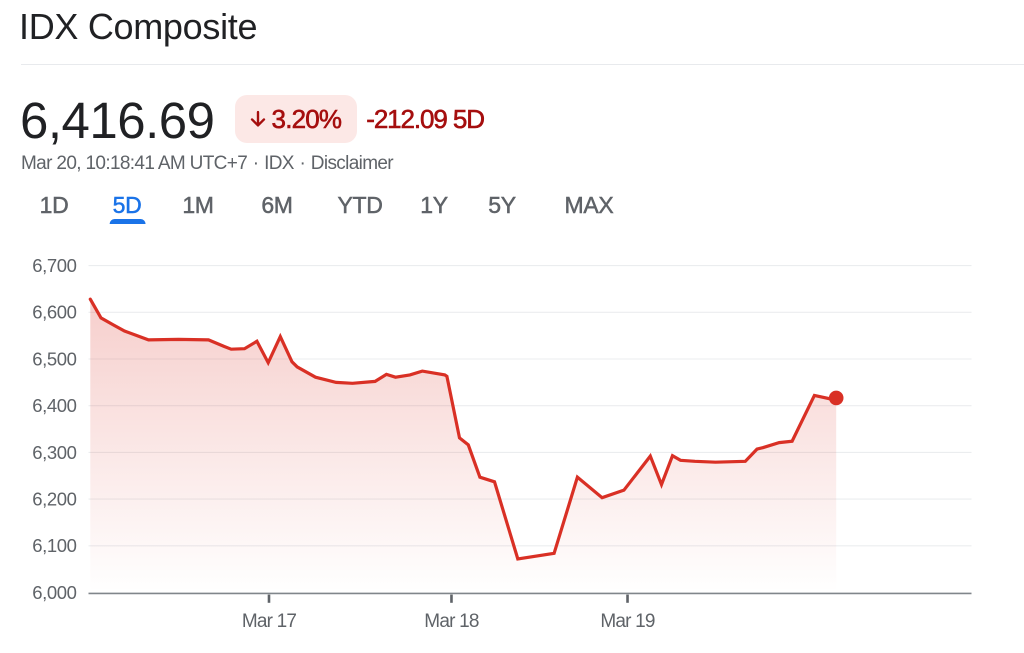  I want to click on x-axis-ticks, so click(448, 598).